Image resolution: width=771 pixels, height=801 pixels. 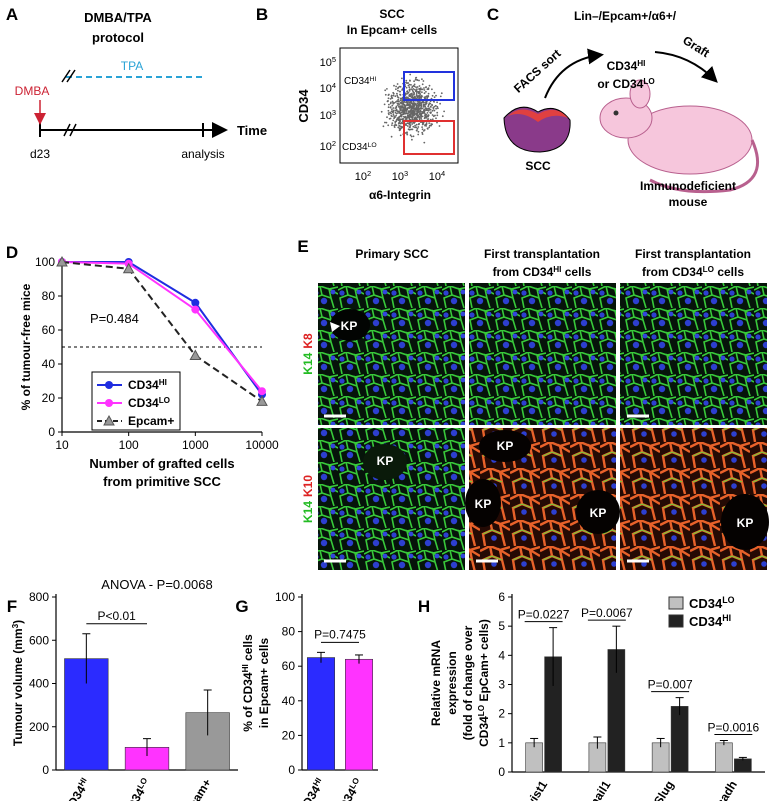 I want to click on text-part: H, so click(x=424, y=606).